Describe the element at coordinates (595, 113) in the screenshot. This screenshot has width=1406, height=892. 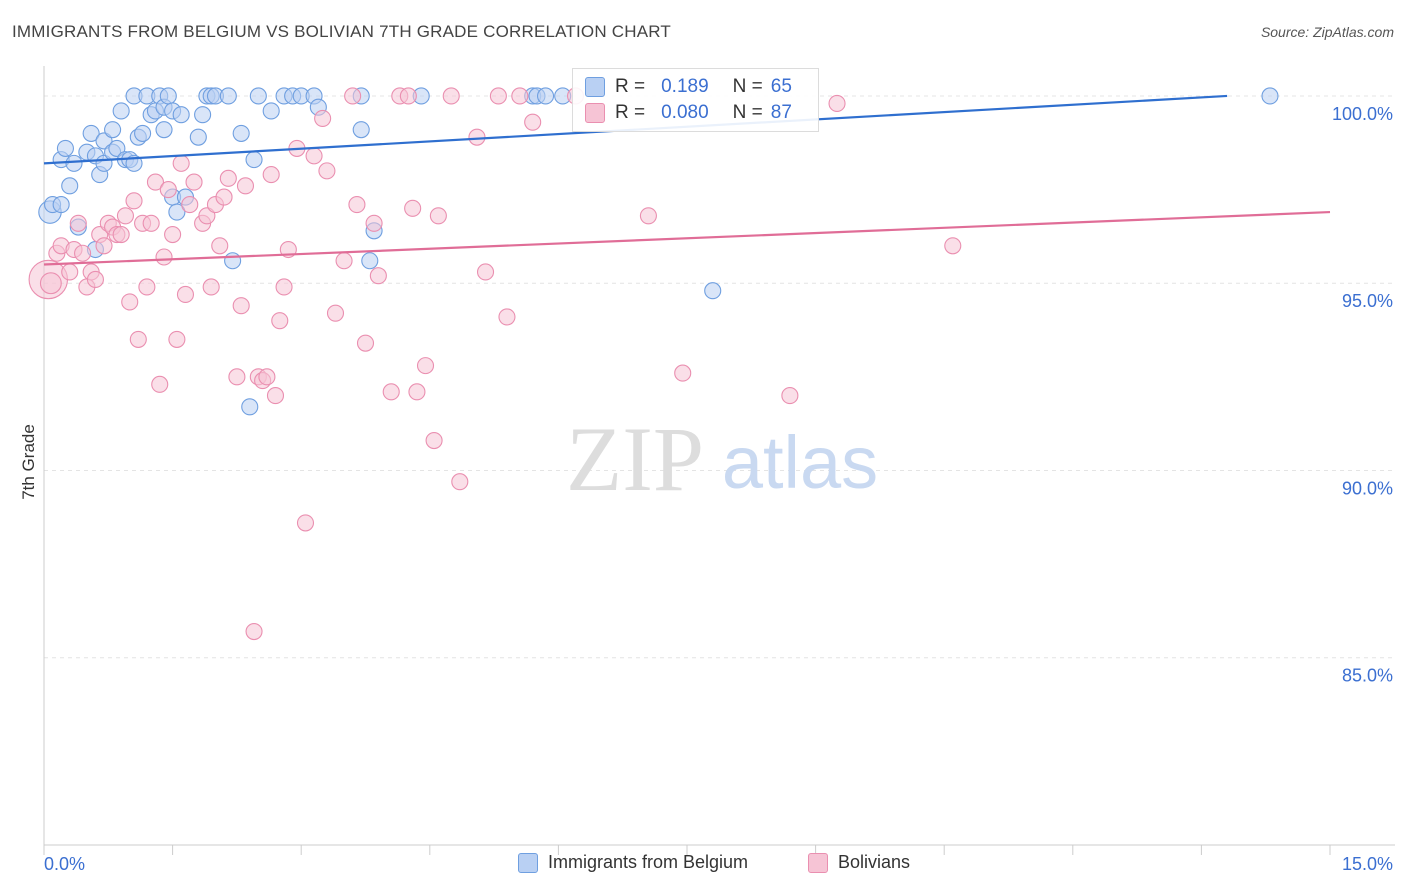
I see `stats-swatch-pink` at that location.